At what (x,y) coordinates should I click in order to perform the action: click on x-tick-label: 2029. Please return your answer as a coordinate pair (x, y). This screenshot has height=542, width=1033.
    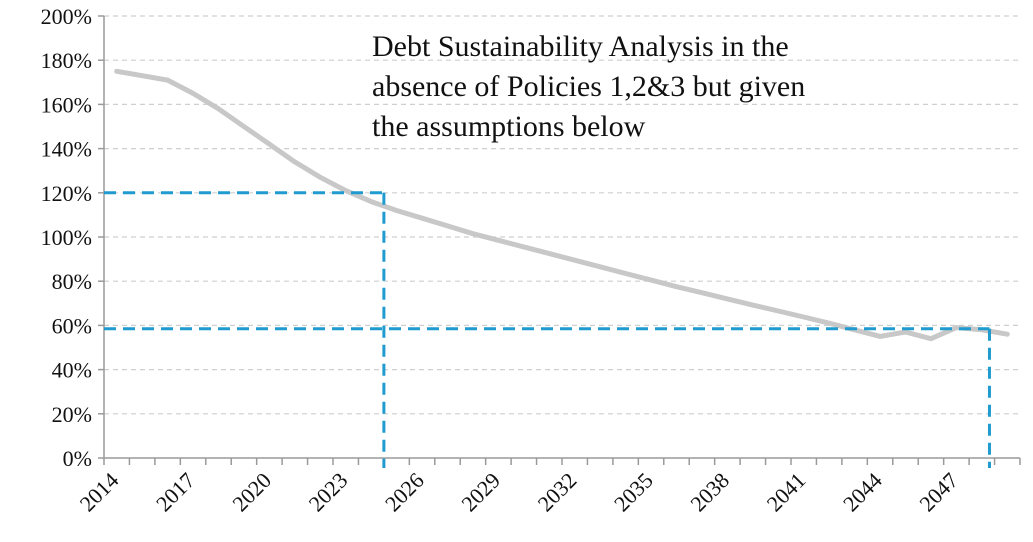
    Looking at the image, I should click on (480, 492).